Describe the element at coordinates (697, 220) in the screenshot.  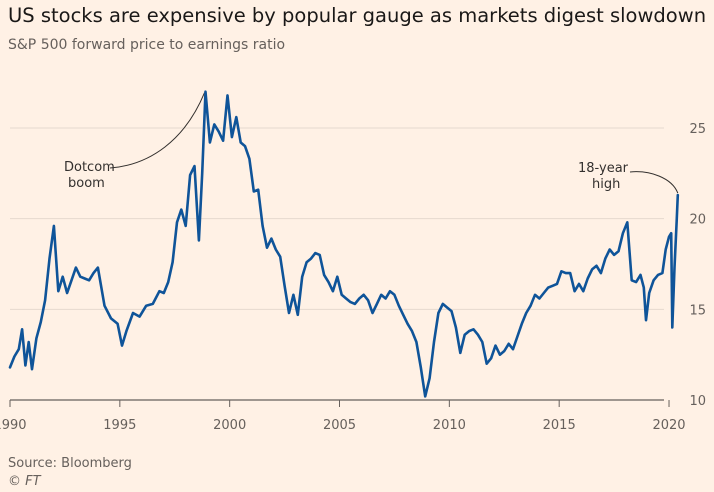
I see `y-tick-label: 20` at that location.